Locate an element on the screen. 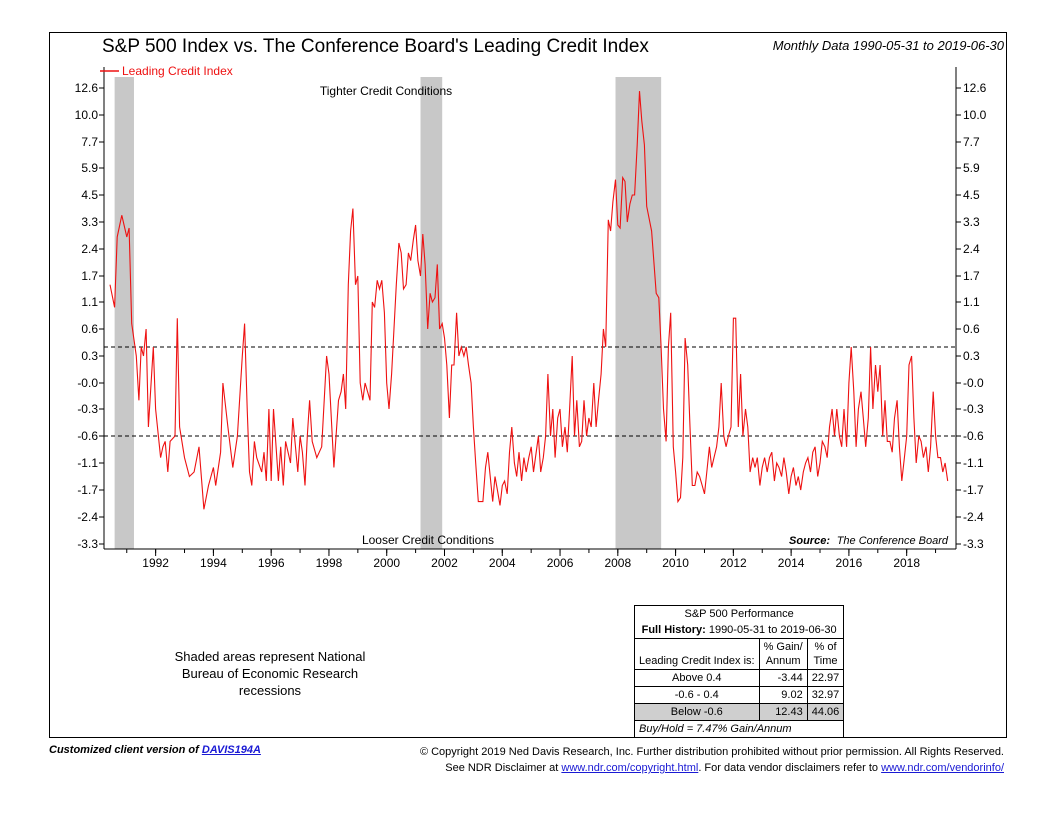 The image size is (1056, 816). source-value: The Conference Board is located at coordinates (893, 541).